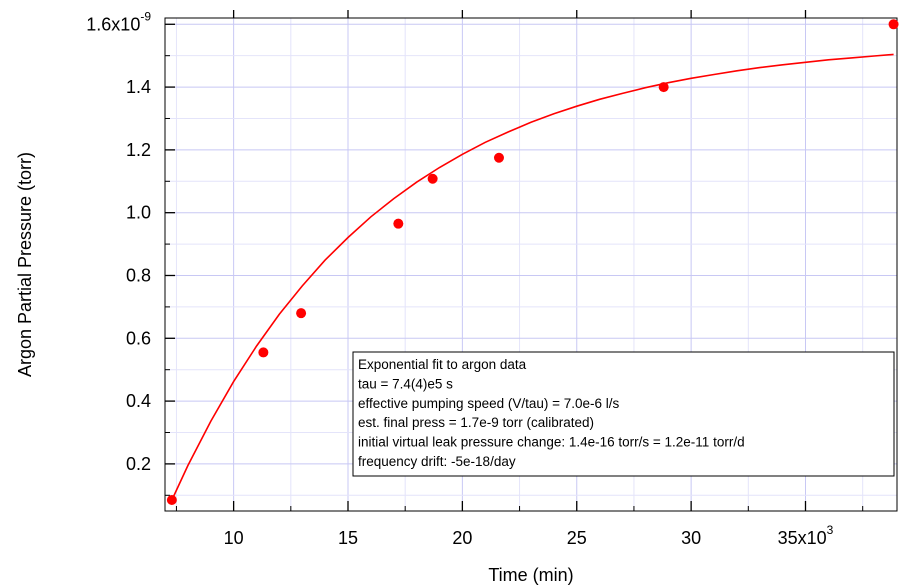 This screenshot has height=588, width=904. What do you see at coordinates (138, 464) in the screenshot?
I see `y-tick-label: 0.2` at bounding box center [138, 464].